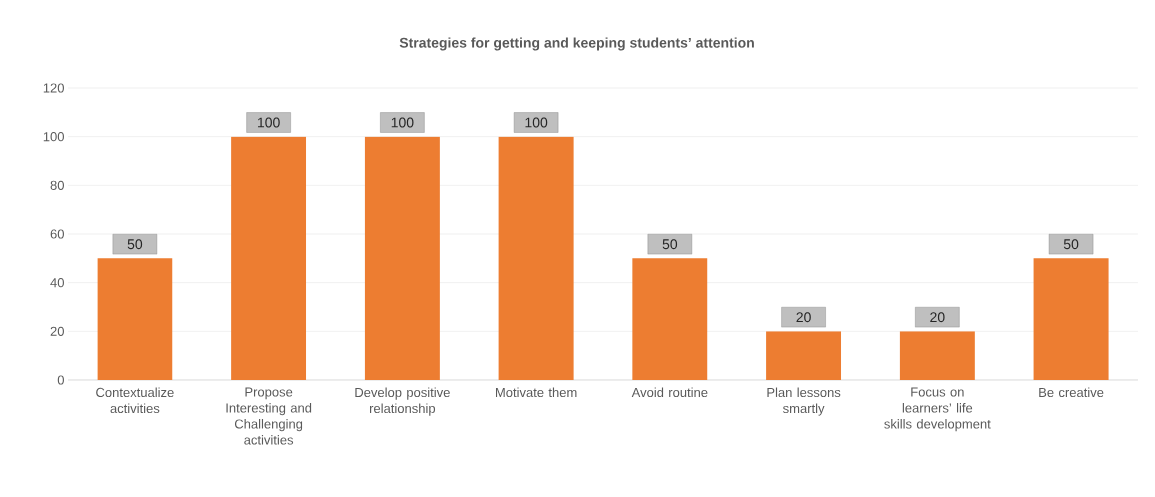 This screenshot has width=1155, height=497. Describe the element at coordinates (536, 392) in the screenshot. I see `x-tick-label: Motivate them` at that location.